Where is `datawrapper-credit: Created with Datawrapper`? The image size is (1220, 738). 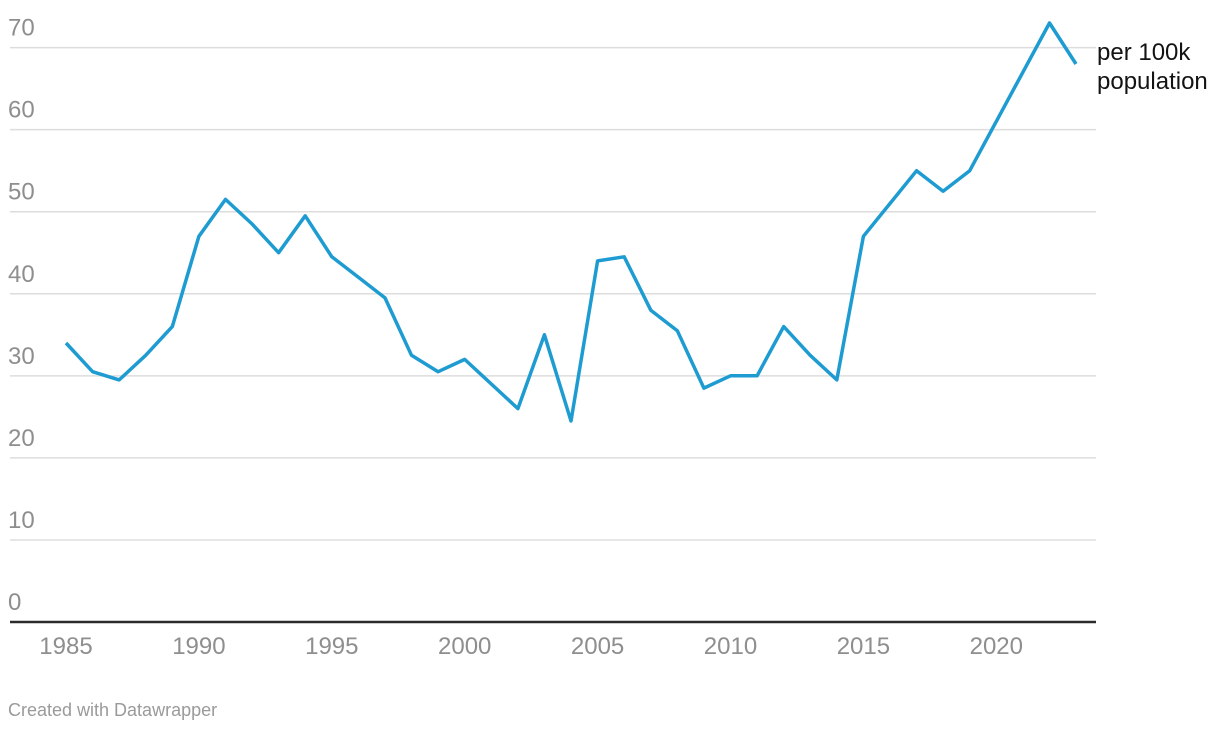 datawrapper-credit: Created with Datawrapper is located at coordinates (113, 710).